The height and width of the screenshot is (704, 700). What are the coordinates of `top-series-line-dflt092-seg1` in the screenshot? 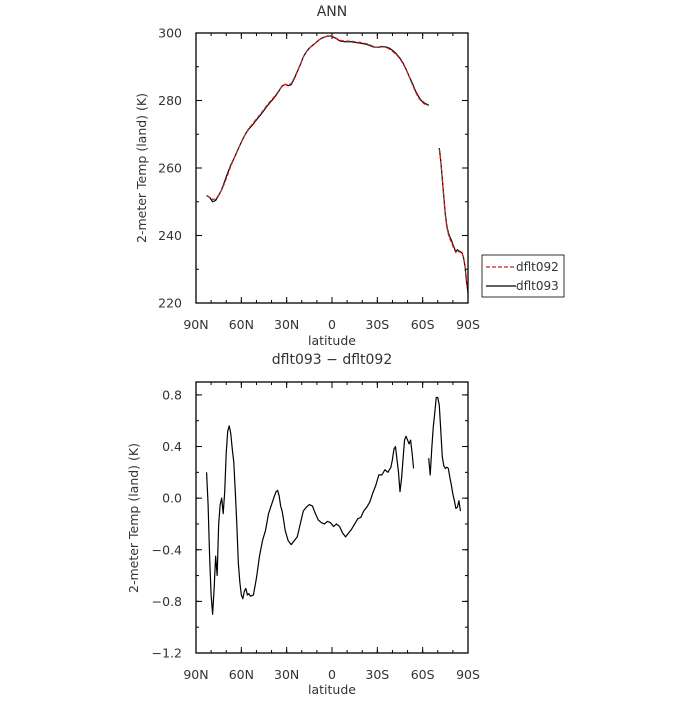 It's located at (453, 221).